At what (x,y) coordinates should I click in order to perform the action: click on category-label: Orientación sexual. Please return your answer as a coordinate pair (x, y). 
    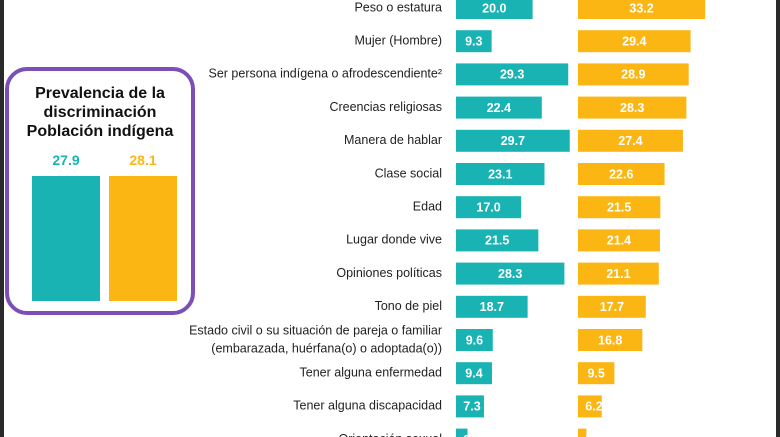
    Looking at the image, I should click on (390, 434).